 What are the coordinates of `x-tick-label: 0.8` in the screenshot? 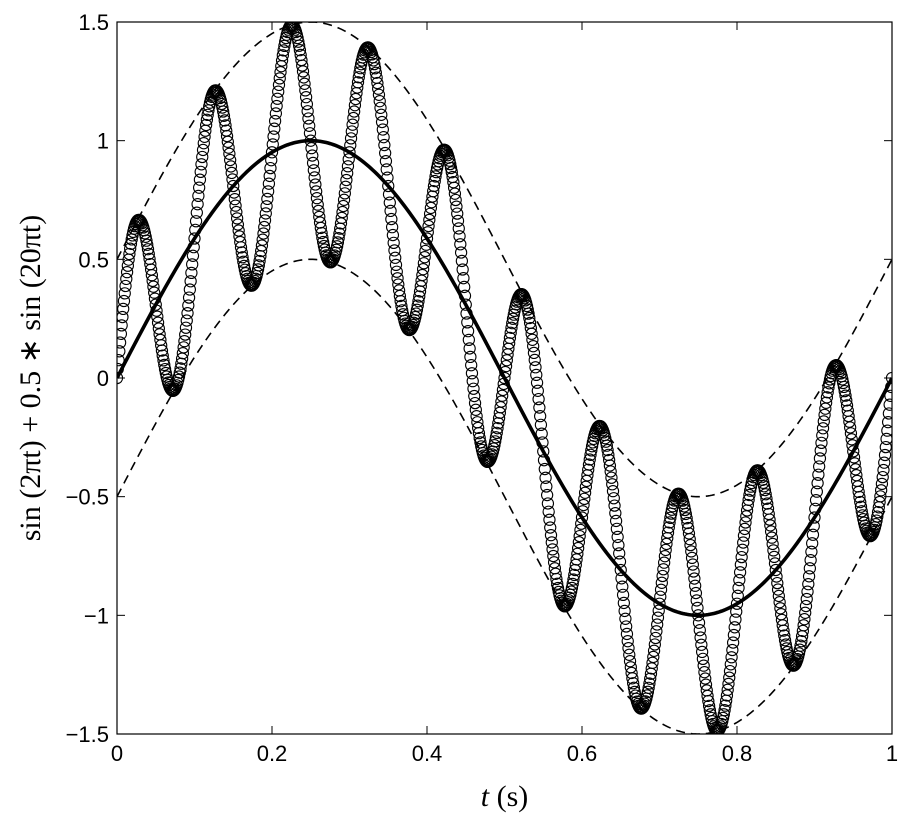 It's located at (737, 753).